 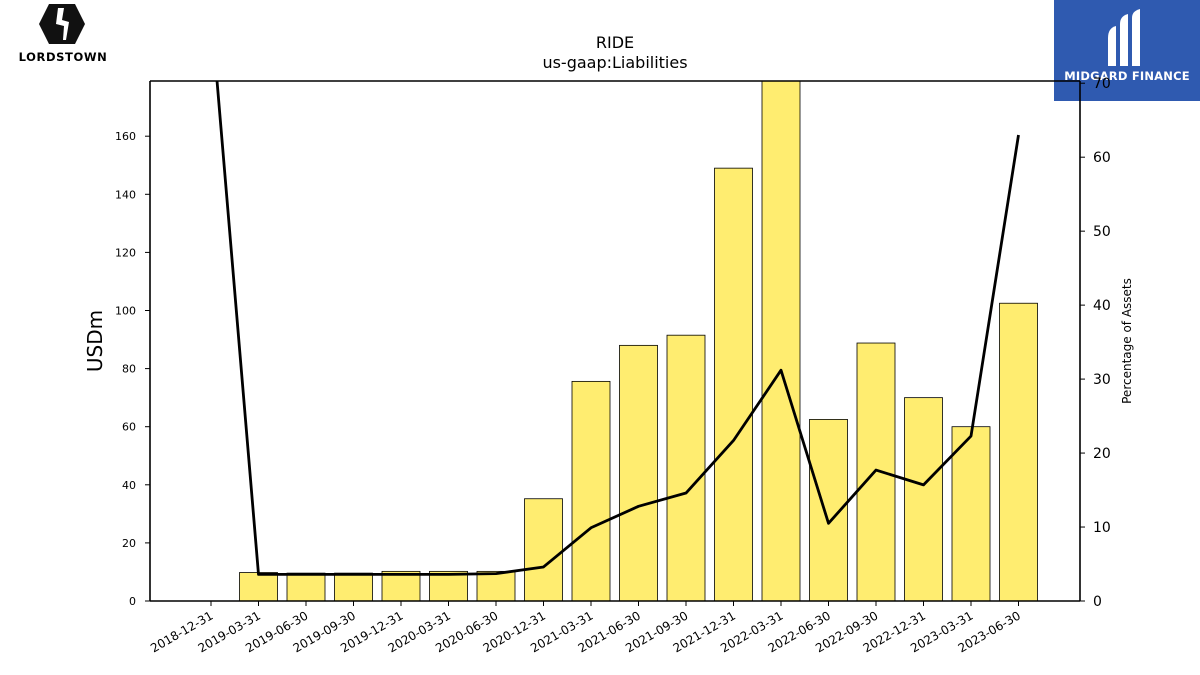 What do you see at coordinates (125, 194) in the screenshot?
I see `y-tick-label-140: 140` at bounding box center [125, 194].